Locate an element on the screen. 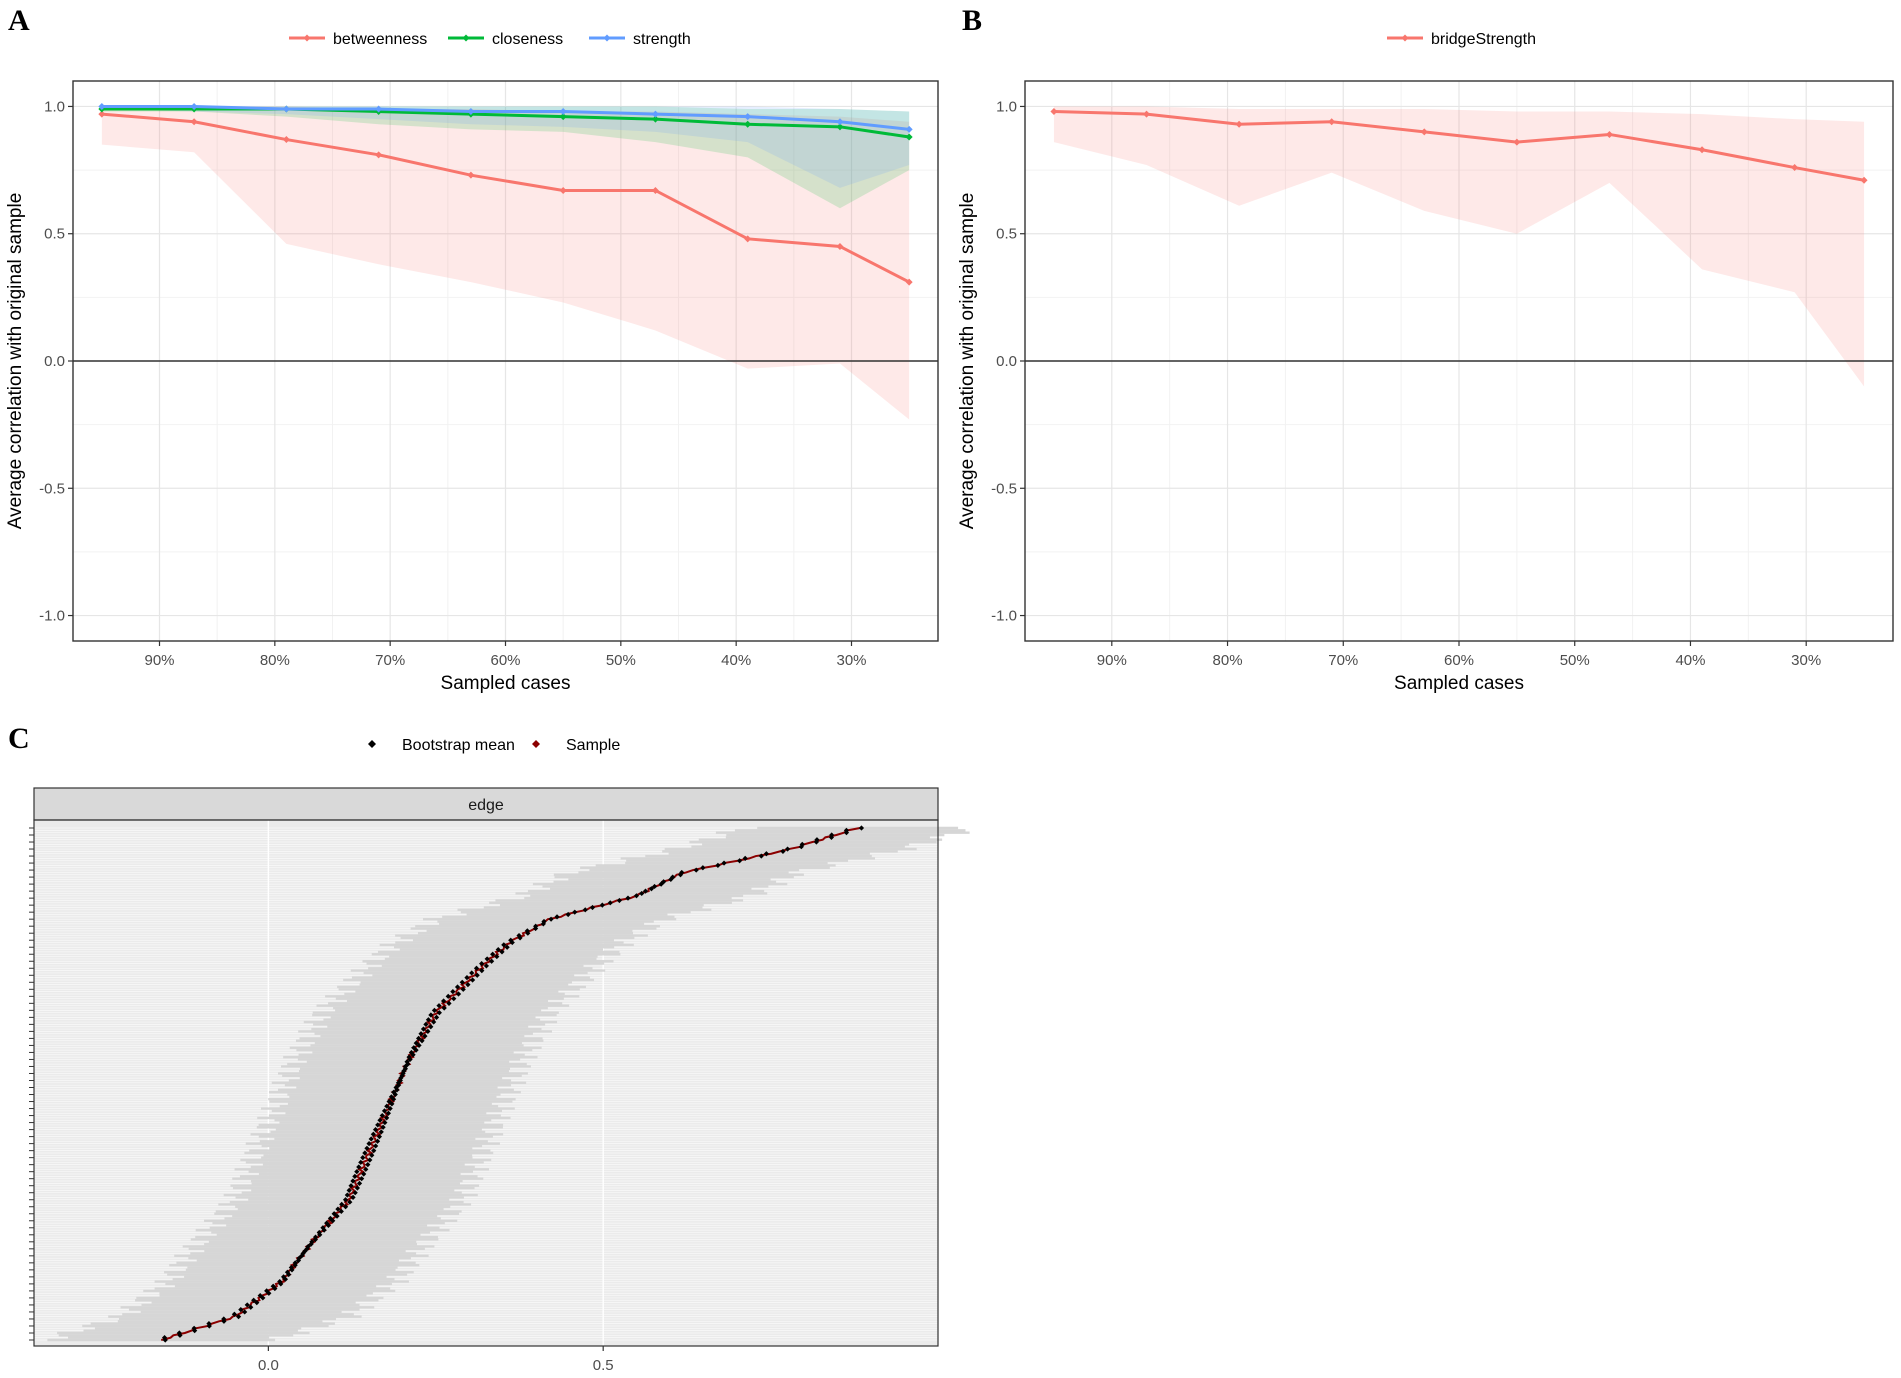 This screenshot has height=1378, width=1901. y-tick-label: 1.0 is located at coordinates (1006, 106).